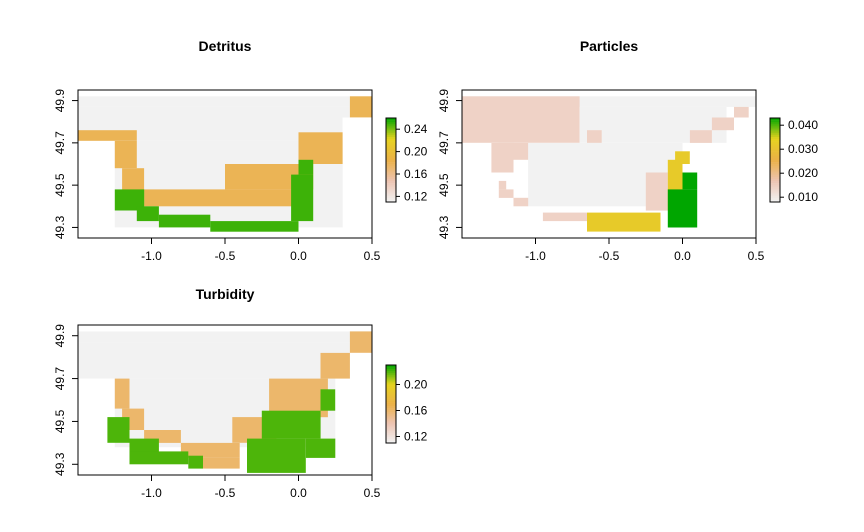 This screenshot has width=864, height=532. I want to click on legend-frame, so click(391, 404).